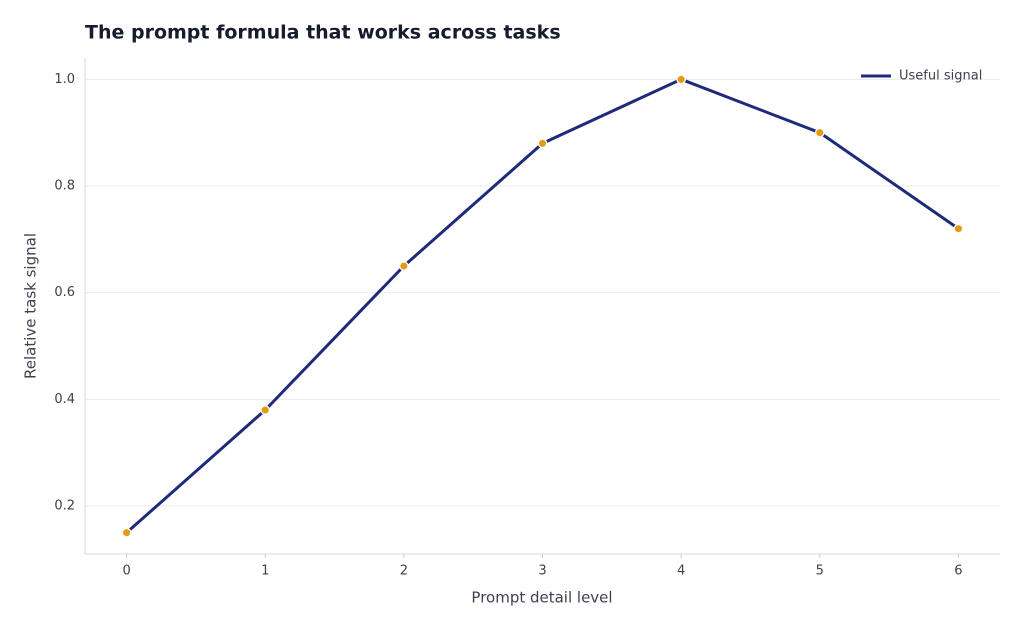 This screenshot has height=631, width=1024. I want to click on x-tick-label: 5, so click(820, 571).